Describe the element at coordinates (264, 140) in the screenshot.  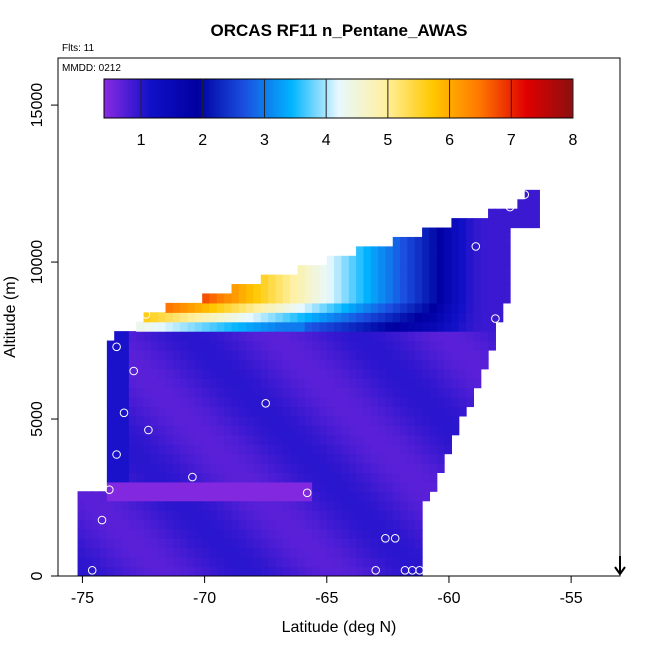
I see `colorbar-tick-label: 3` at that location.